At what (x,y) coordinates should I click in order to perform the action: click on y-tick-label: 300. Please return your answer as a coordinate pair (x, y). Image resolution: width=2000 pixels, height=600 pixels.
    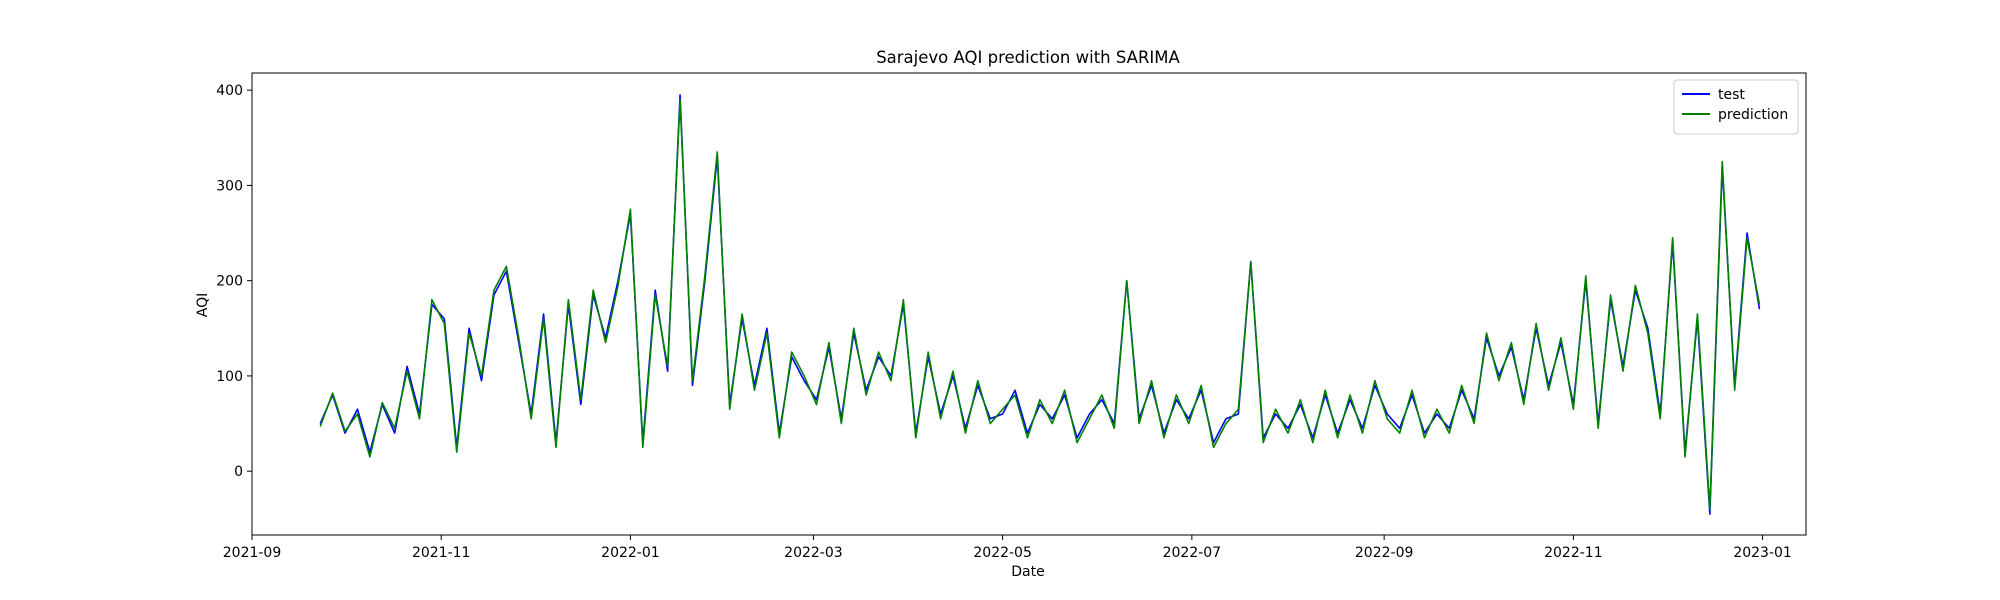
    Looking at the image, I should click on (229, 186).